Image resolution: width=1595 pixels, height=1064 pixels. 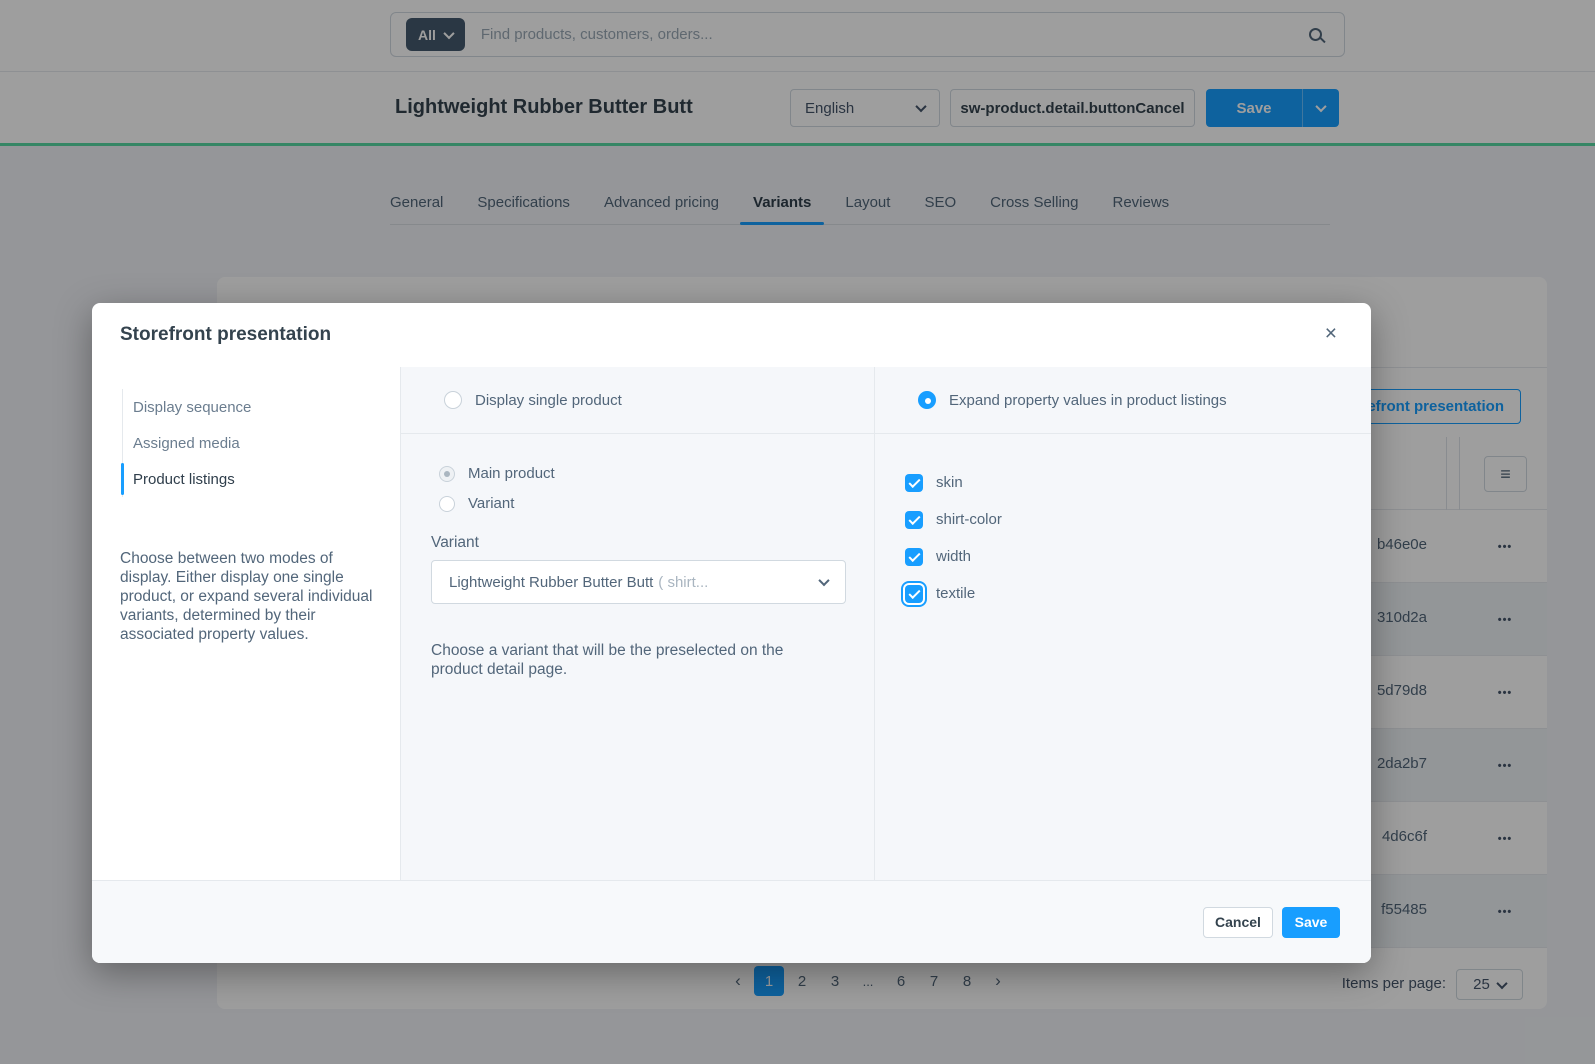 I want to click on tab-advanced-pricing: Advanced pricing, so click(x=661, y=202).